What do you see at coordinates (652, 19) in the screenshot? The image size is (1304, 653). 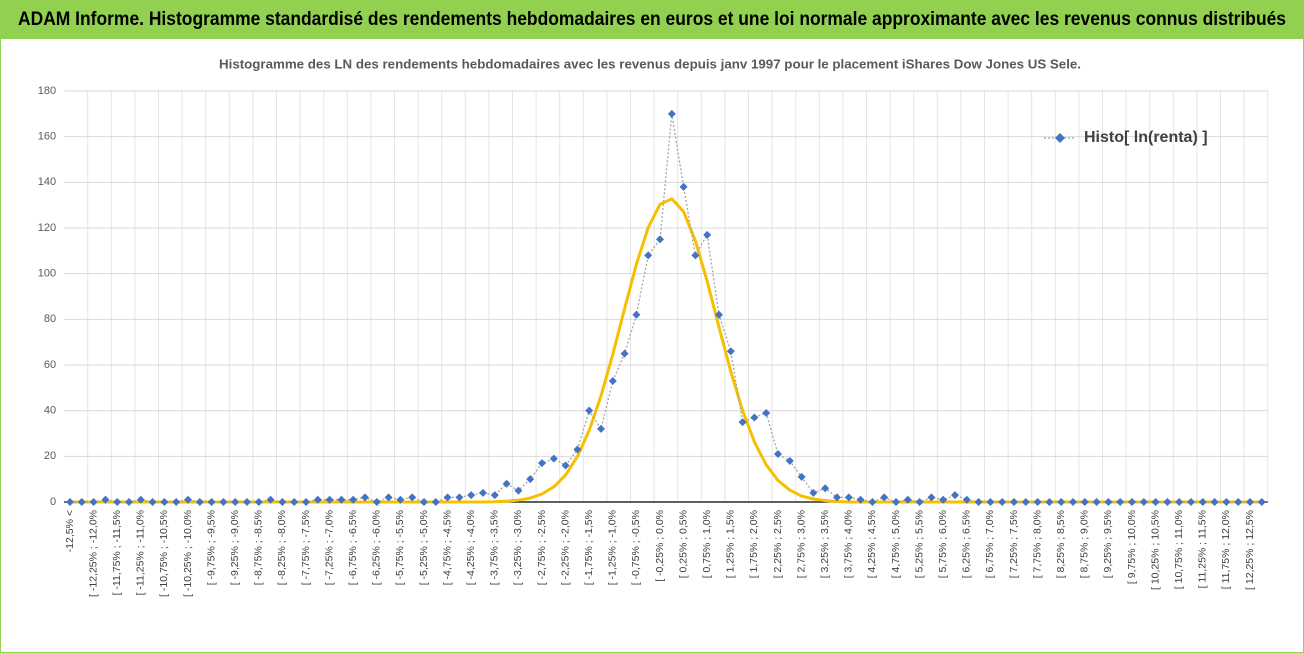 I see `header-bar` at bounding box center [652, 19].